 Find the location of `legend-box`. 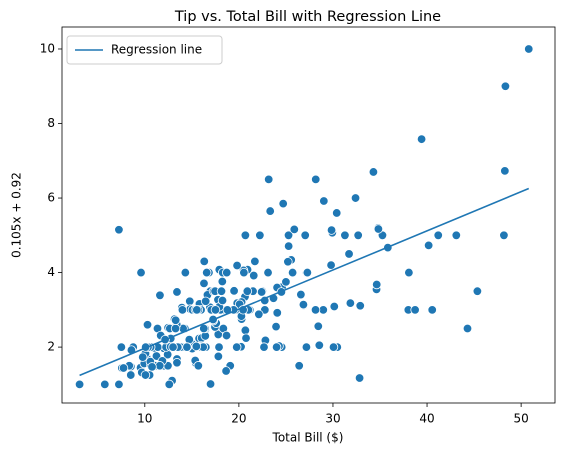

legend-box is located at coordinates (144, 50).